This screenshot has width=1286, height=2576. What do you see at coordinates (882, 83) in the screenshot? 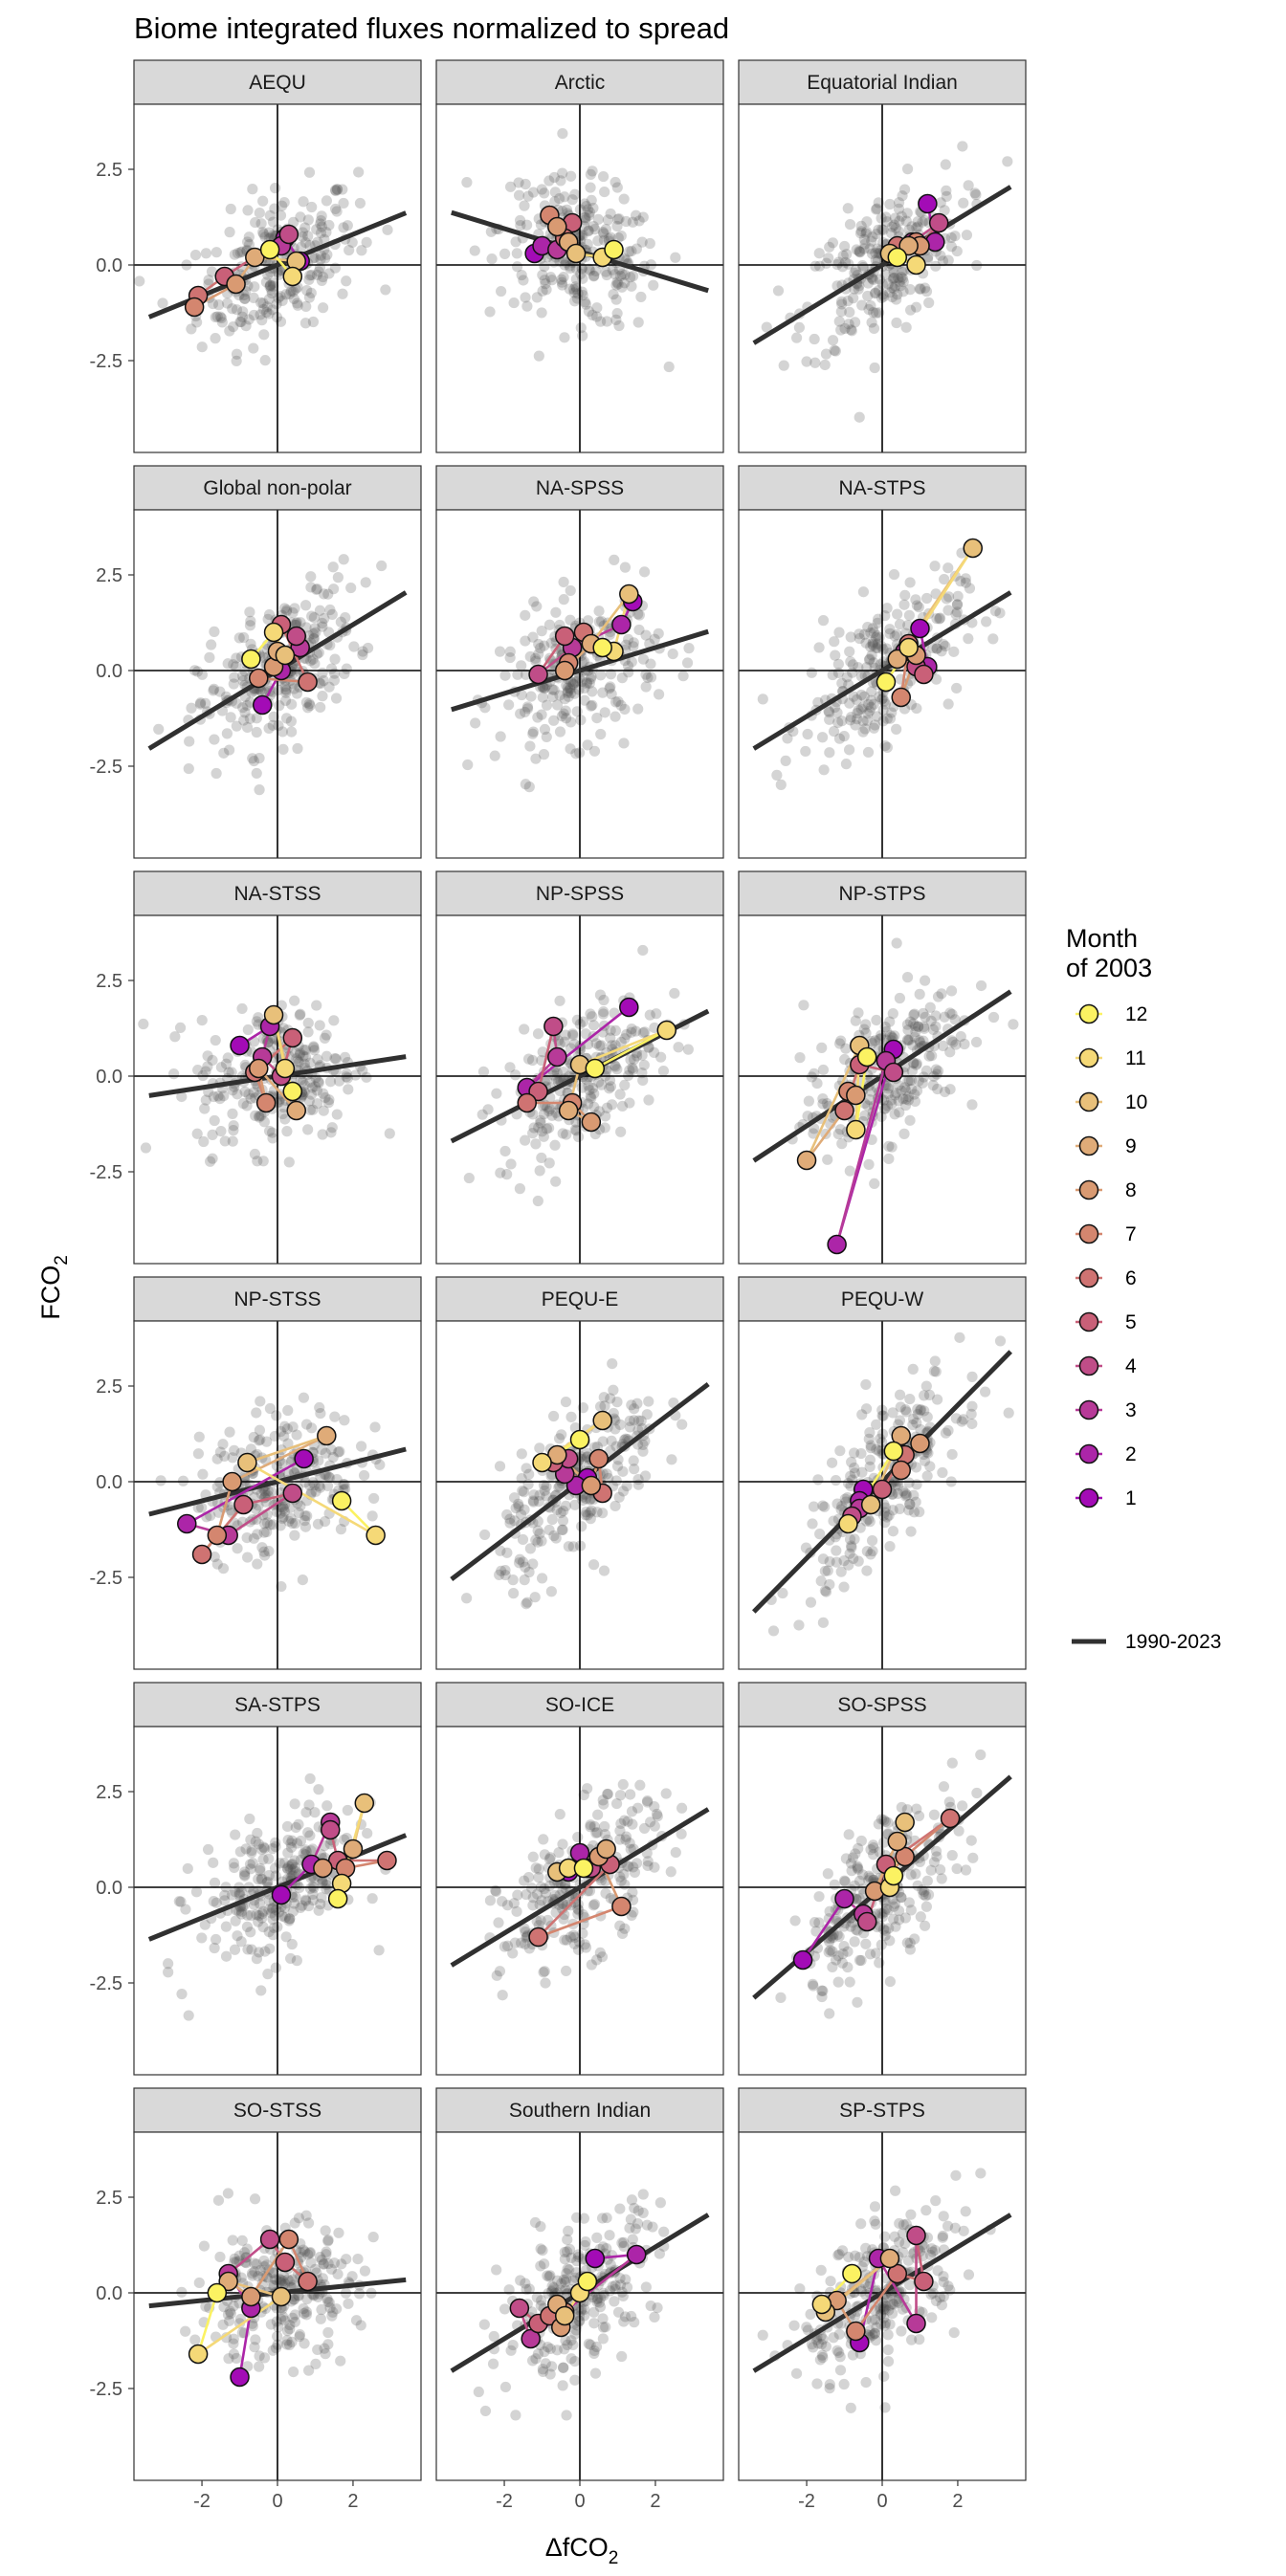
I see `strip-label: Equatorial Indian` at bounding box center [882, 83].